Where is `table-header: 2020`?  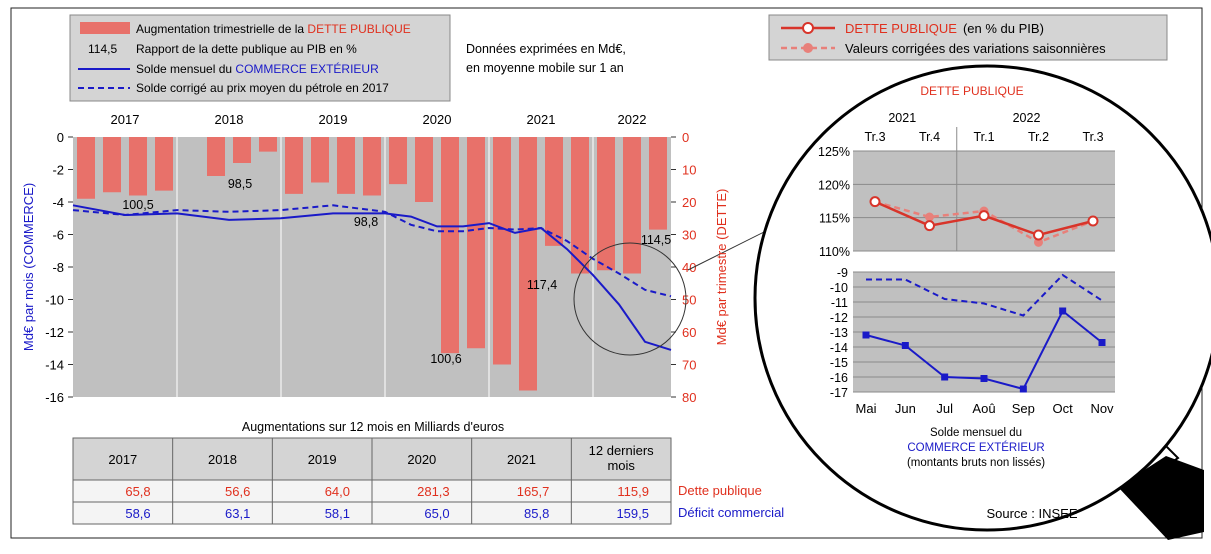
table-header: 2020 is located at coordinates (421, 459).